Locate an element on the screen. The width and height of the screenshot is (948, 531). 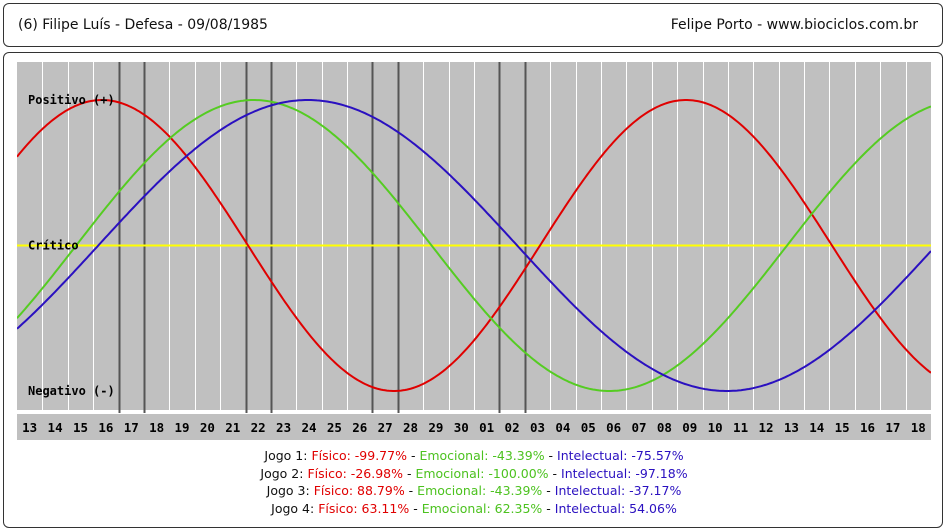
x-label-band is located at coordinates (474, 427).